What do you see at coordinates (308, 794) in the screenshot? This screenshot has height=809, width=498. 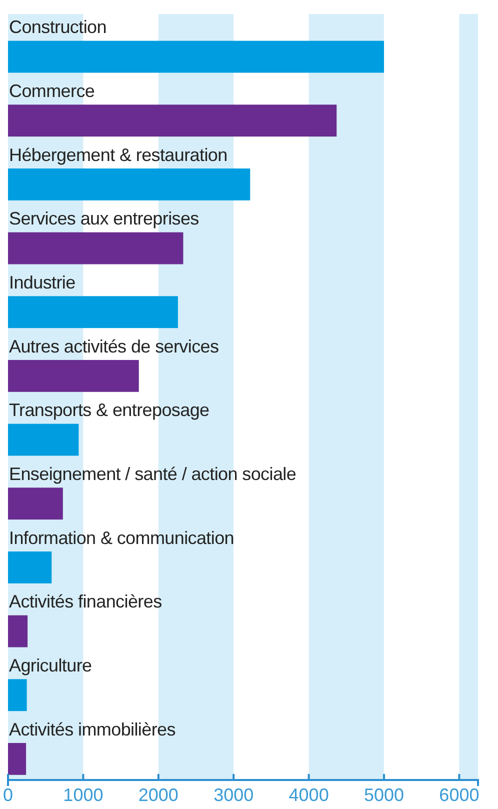 I see `x-tick-label: 4000` at bounding box center [308, 794].